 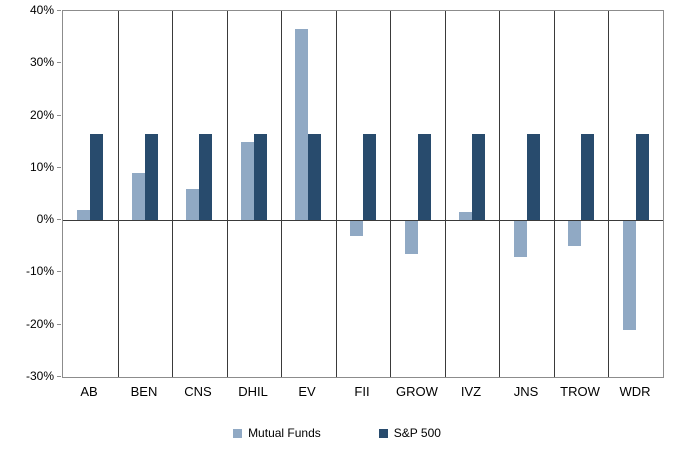 I want to click on y-tick-label: -20%, so click(x=39, y=323).